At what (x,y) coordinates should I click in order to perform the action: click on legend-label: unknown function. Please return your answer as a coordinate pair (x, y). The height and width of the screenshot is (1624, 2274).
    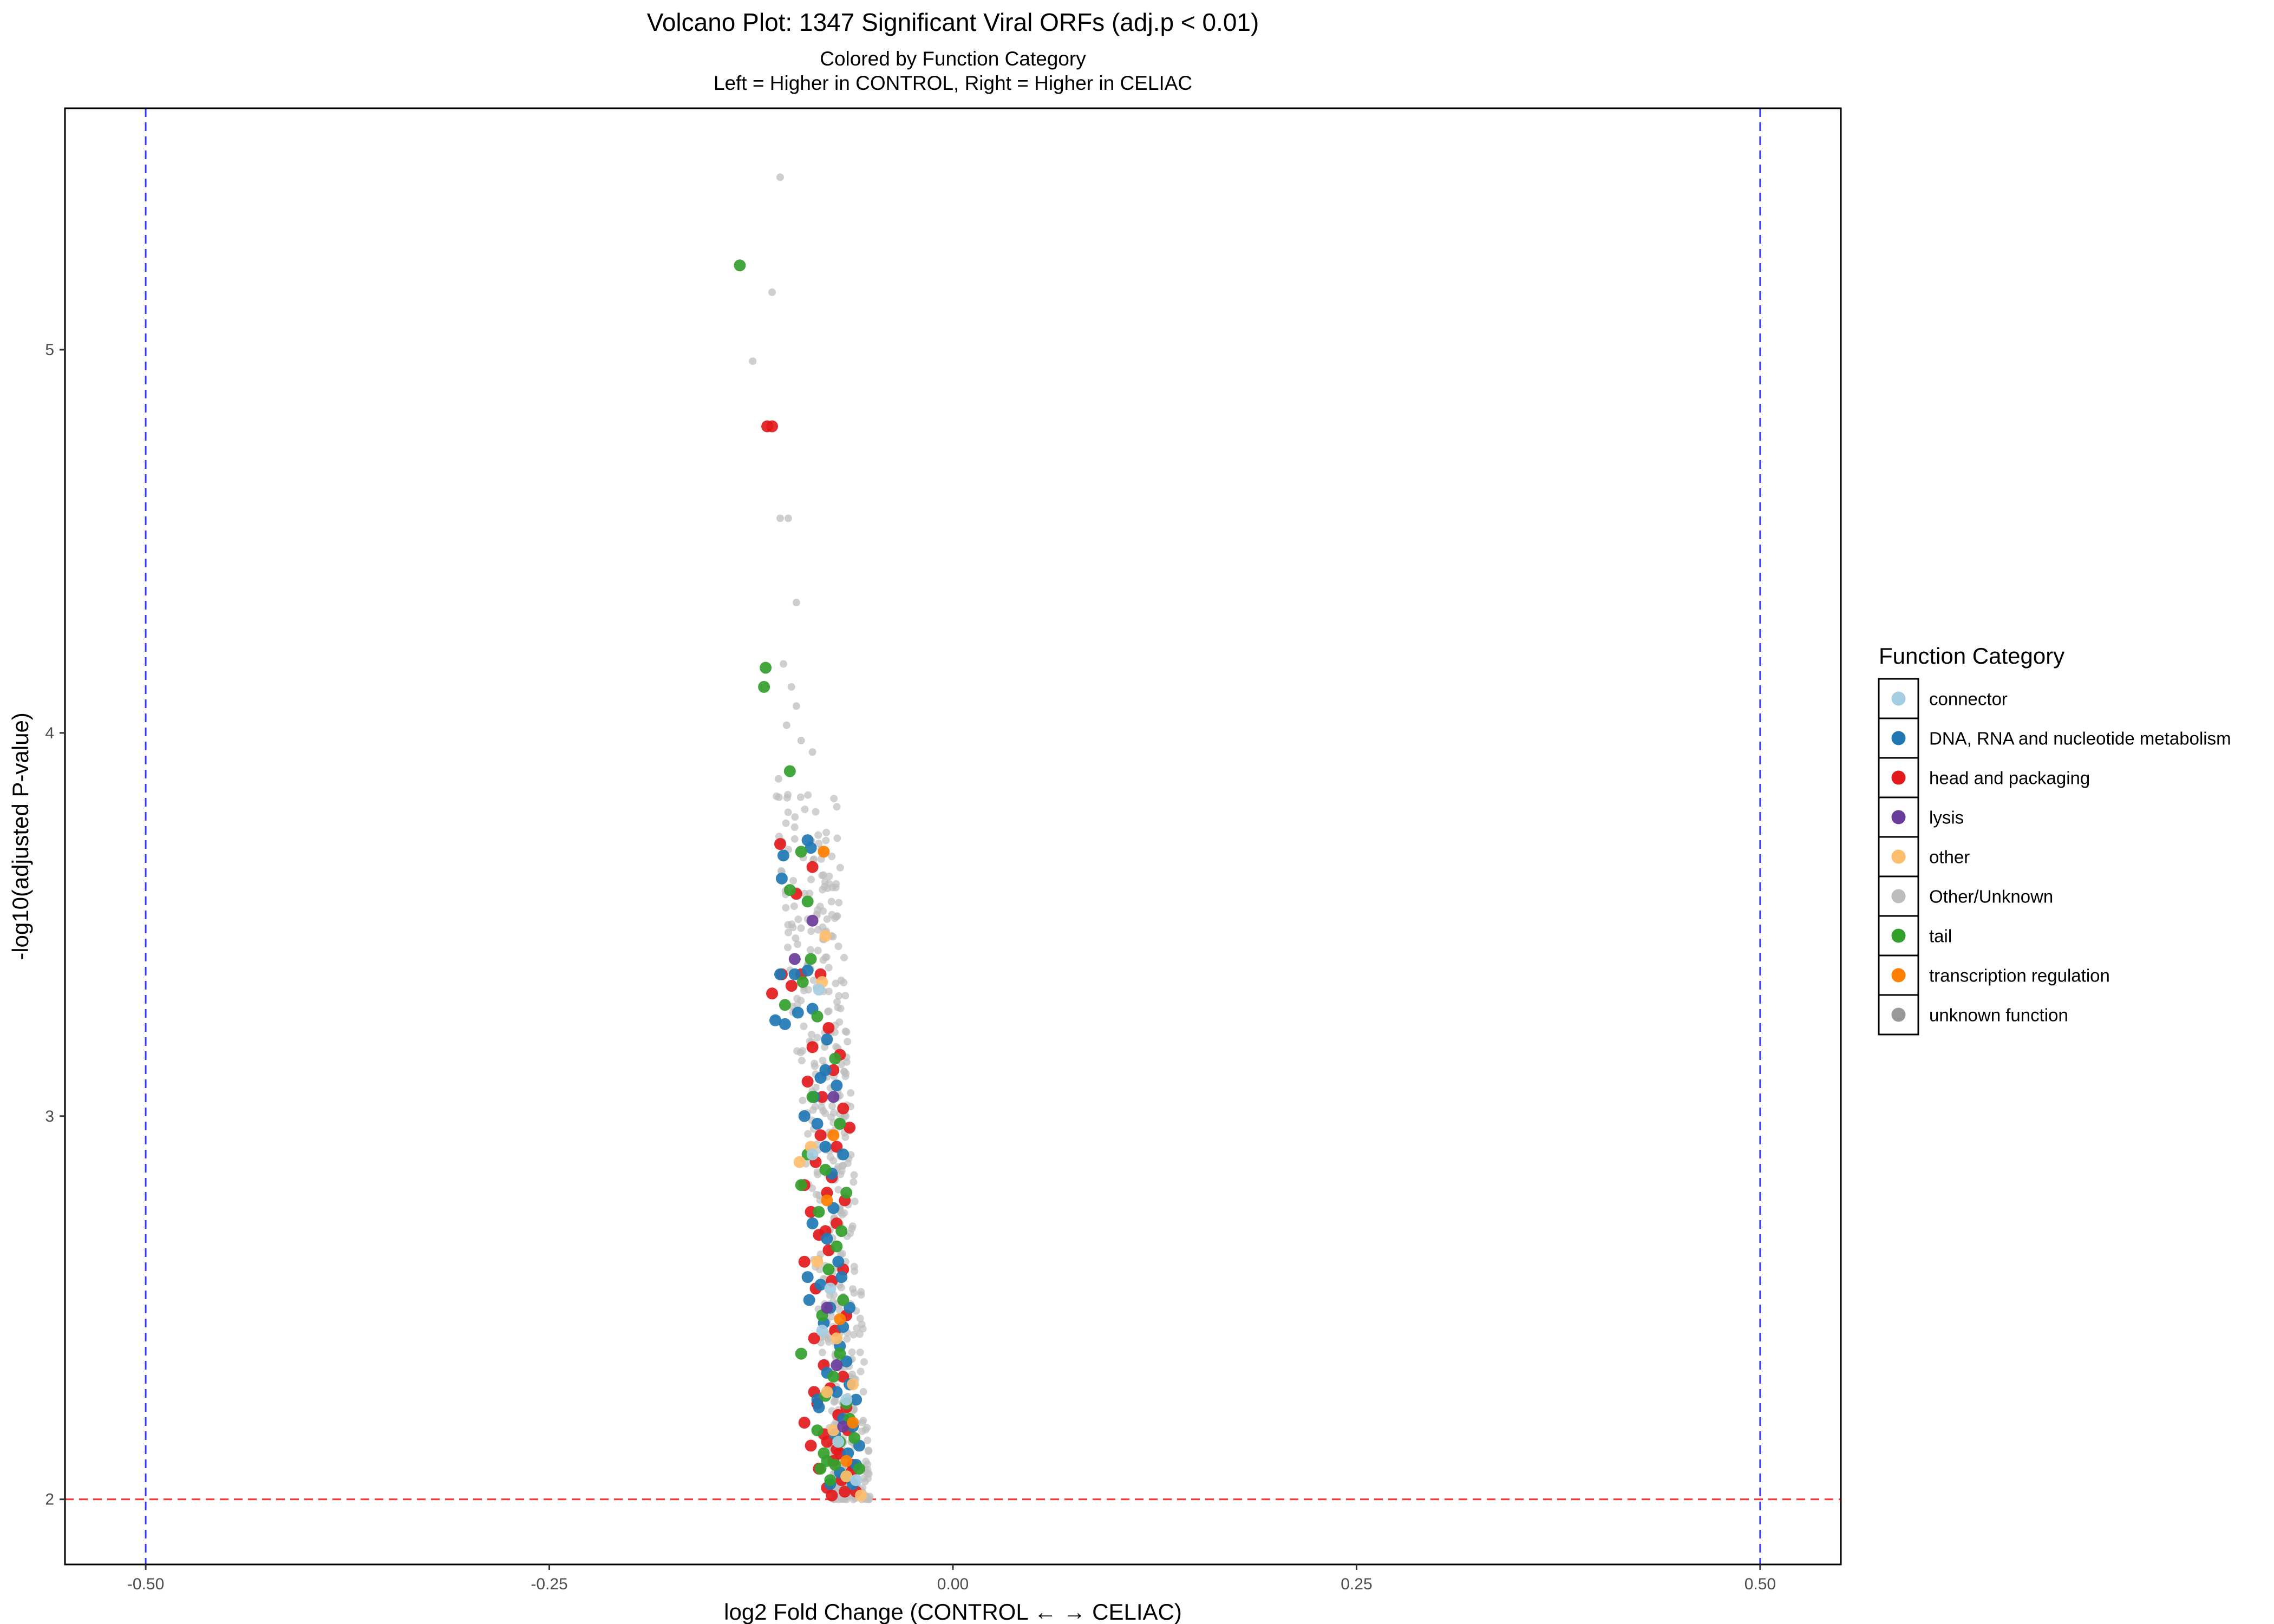
    Looking at the image, I should click on (1999, 1015).